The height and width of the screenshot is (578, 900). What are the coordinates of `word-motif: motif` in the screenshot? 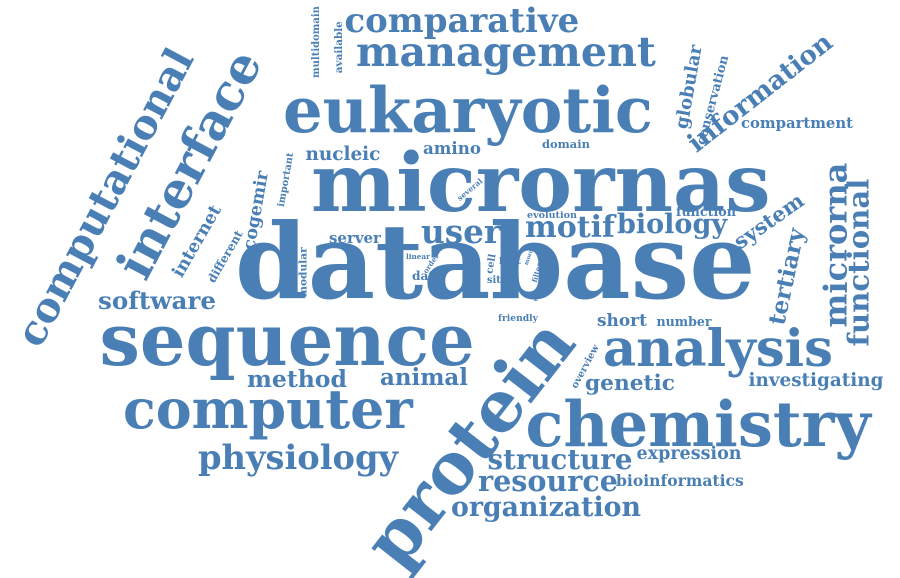 It's located at (570, 227).